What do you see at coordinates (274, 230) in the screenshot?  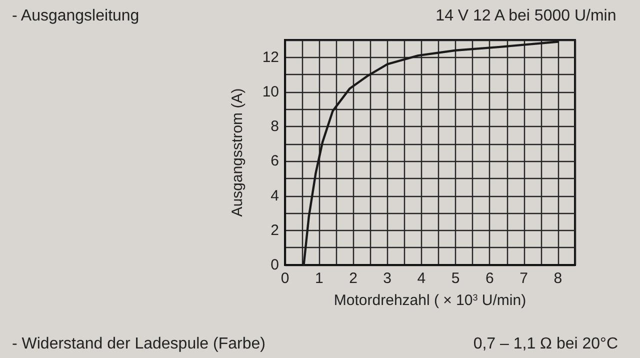 I see `y-tick-label: 2` at bounding box center [274, 230].